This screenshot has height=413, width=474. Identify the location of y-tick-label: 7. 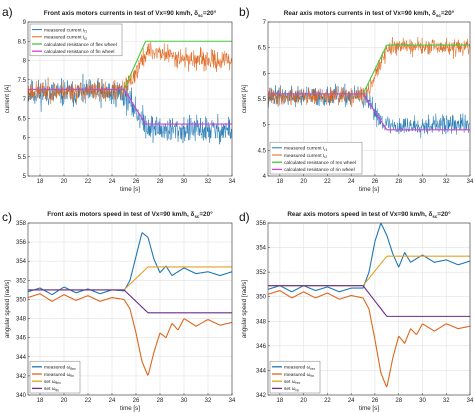
(265, 23).